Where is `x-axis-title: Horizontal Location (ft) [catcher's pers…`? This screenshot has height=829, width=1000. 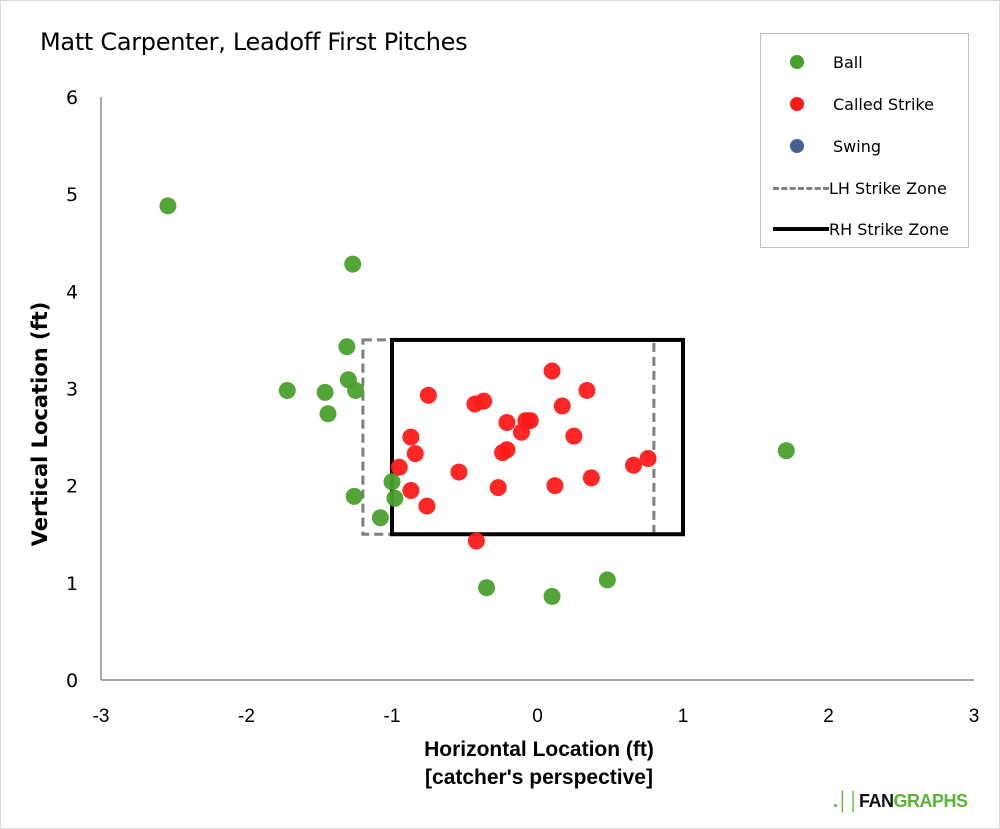 x-axis-title: Horizontal Location (ft) [catcher's pers… is located at coordinates (539, 764).